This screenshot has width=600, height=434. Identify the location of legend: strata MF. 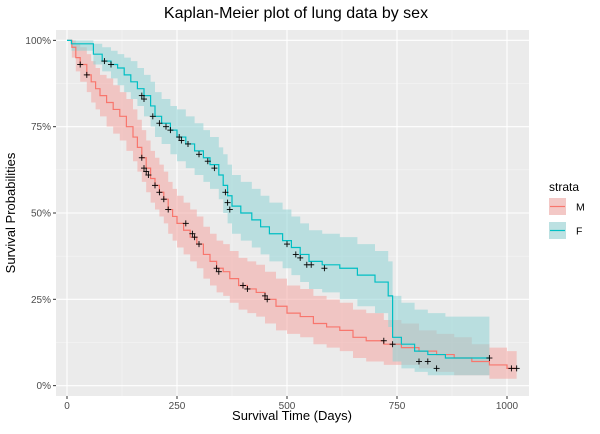
(567, 209).